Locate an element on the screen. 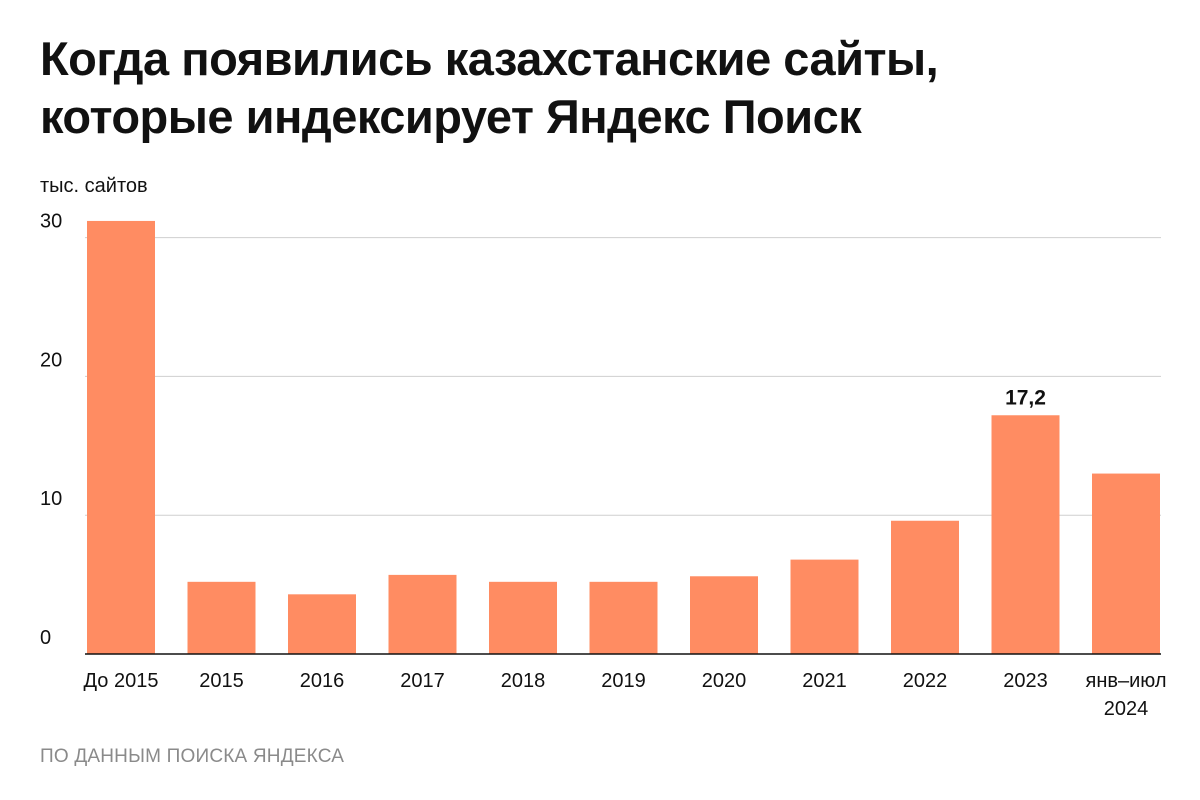  data-label-9: 17,2 is located at coordinates (1025, 397).